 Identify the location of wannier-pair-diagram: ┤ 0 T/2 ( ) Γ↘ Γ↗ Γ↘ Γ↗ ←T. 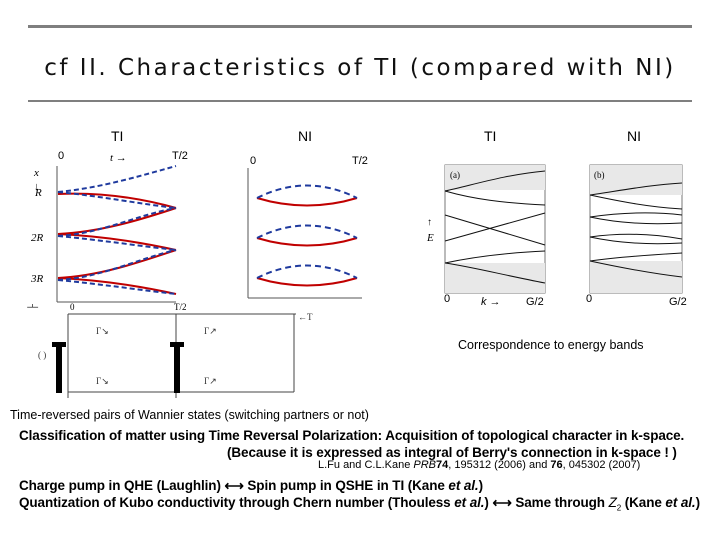
(170, 350).